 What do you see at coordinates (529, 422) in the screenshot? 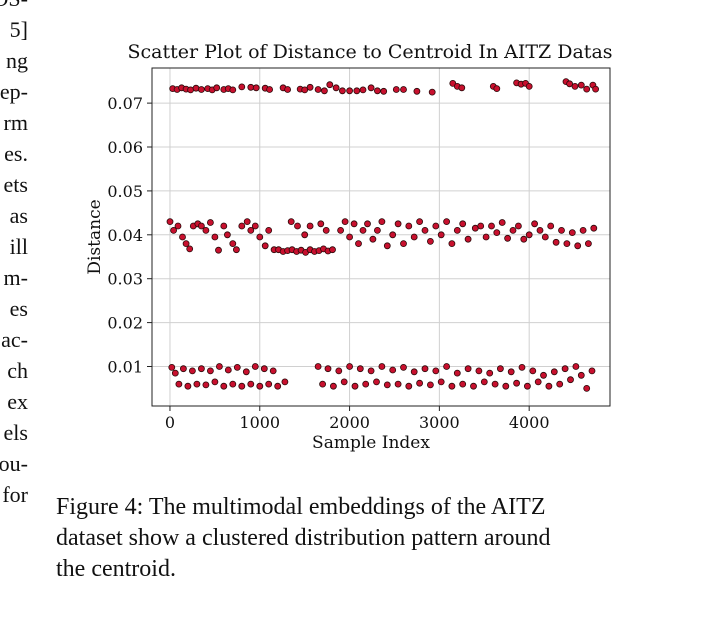
I see `x-tick-label: 4000` at bounding box center [529, 422].